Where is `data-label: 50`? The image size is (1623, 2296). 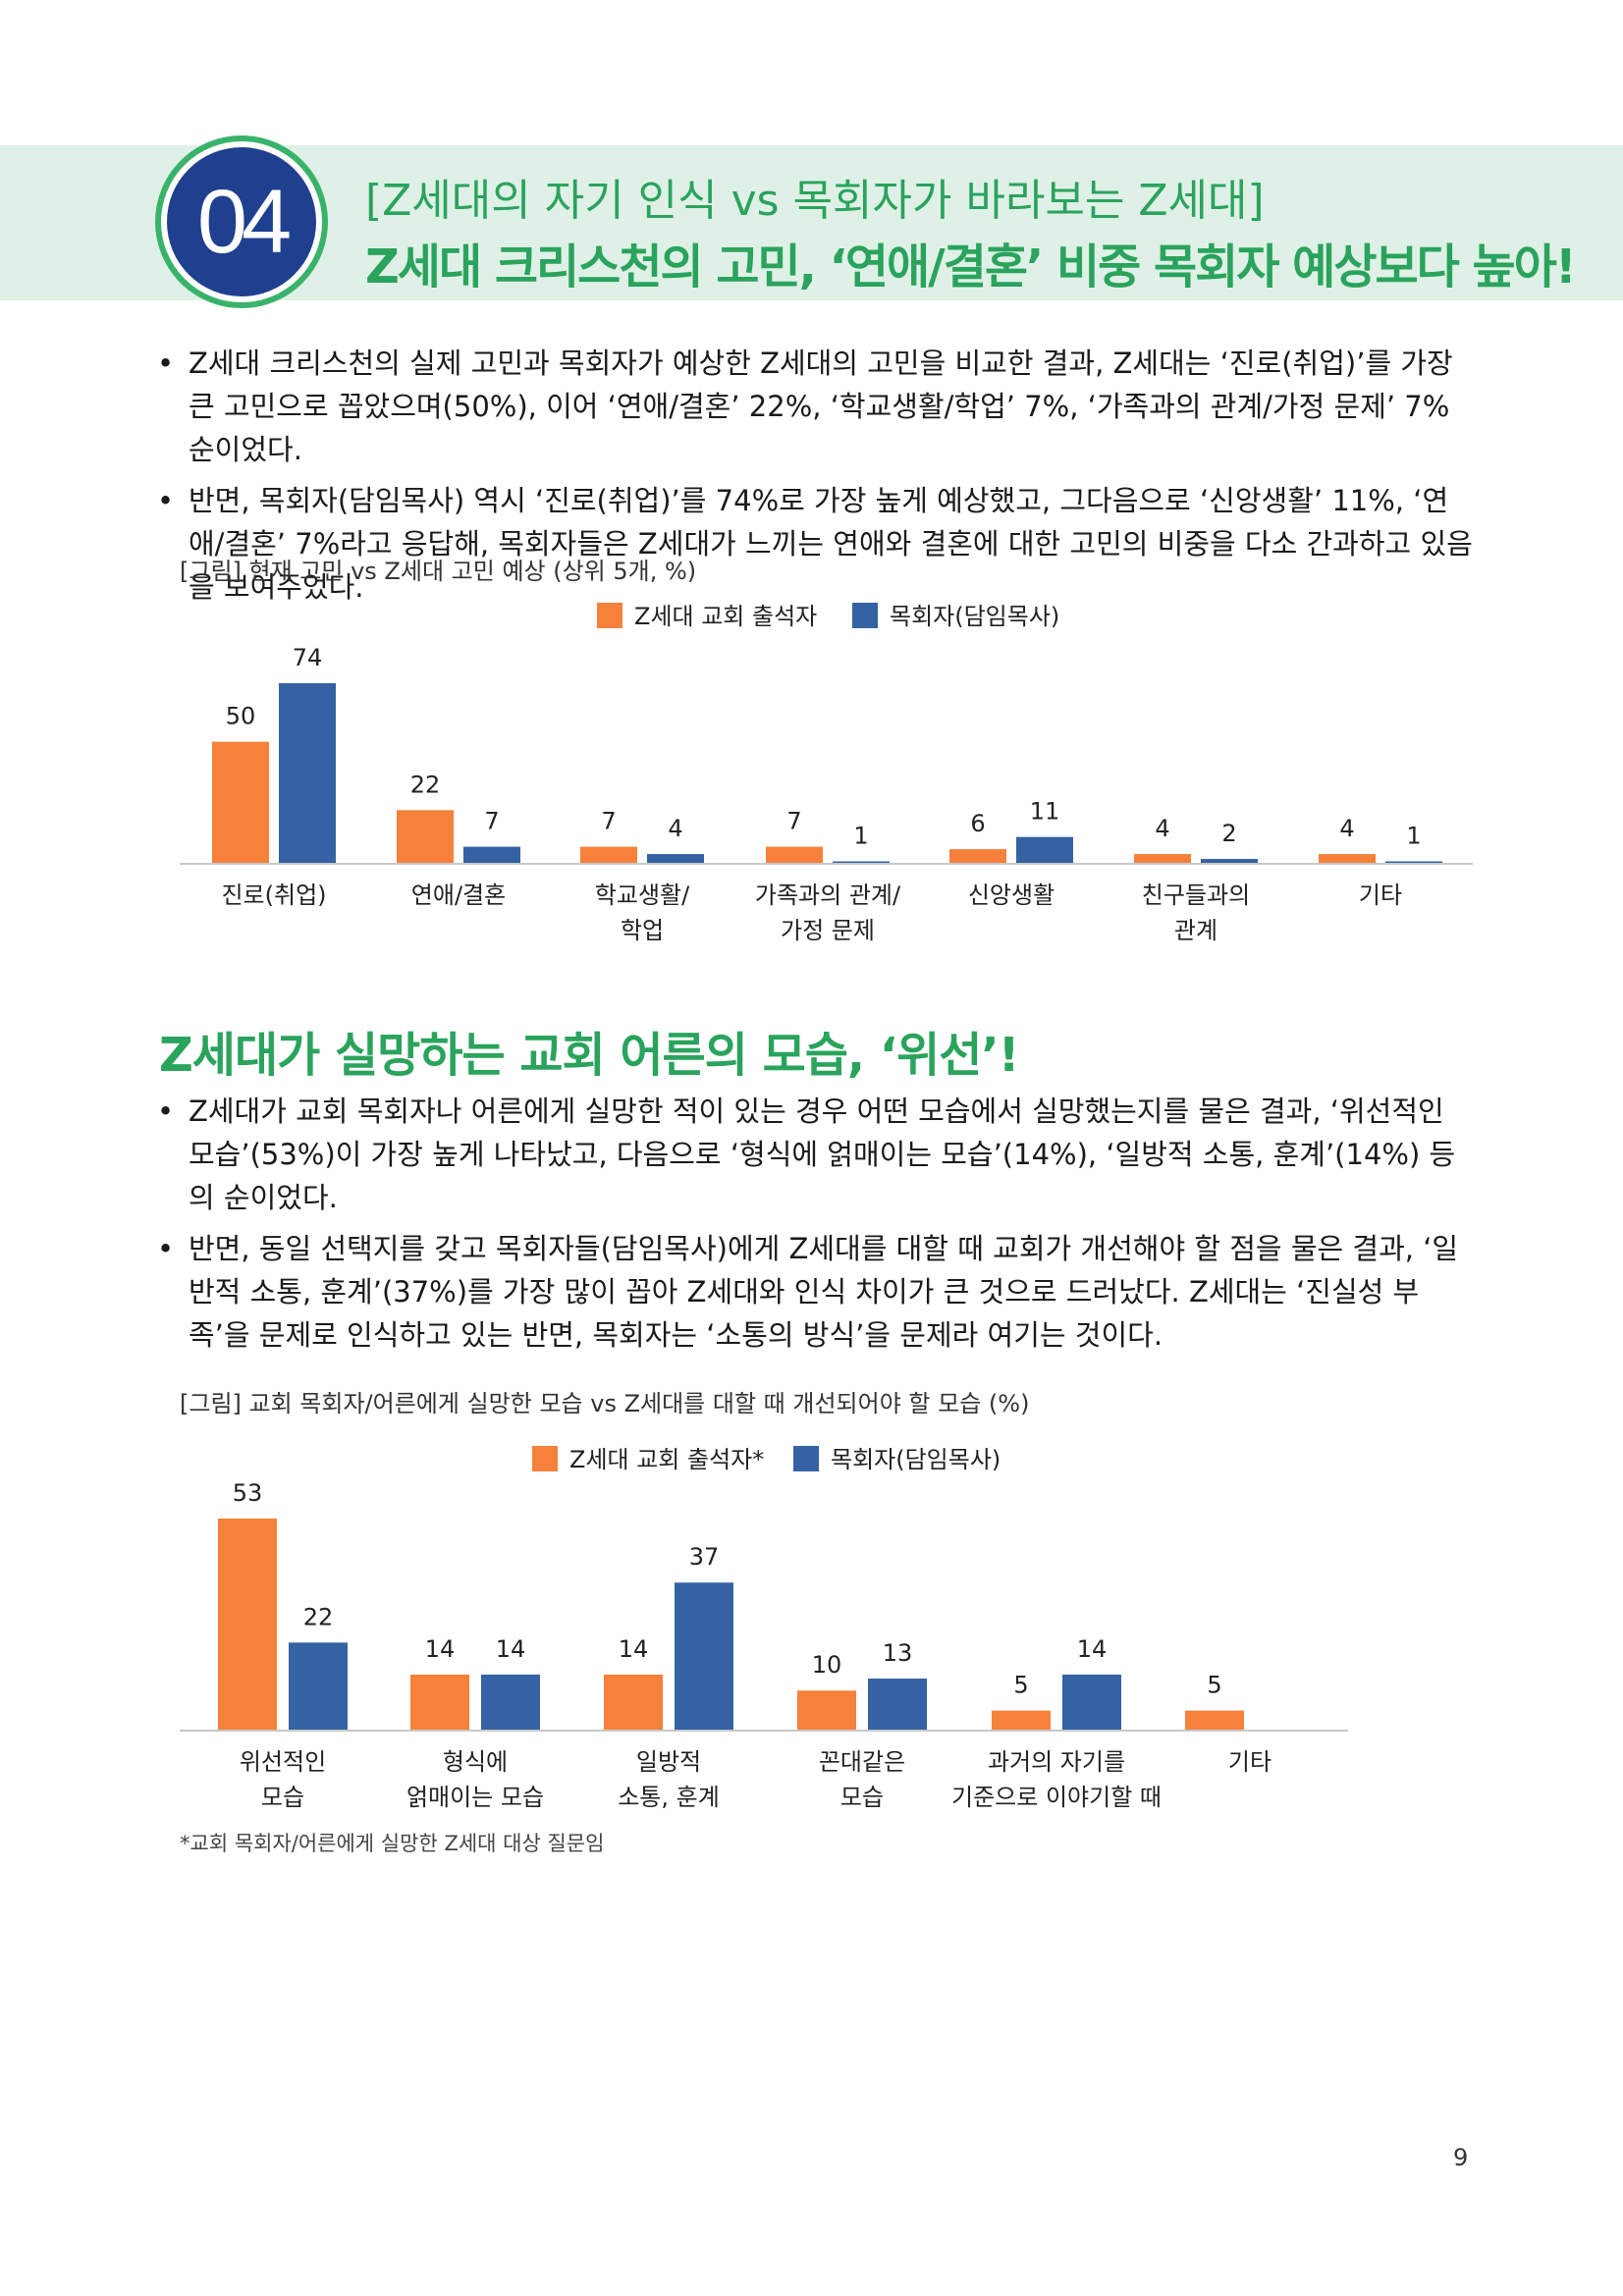
data-label: 50 is located at coordinates (241, 717).